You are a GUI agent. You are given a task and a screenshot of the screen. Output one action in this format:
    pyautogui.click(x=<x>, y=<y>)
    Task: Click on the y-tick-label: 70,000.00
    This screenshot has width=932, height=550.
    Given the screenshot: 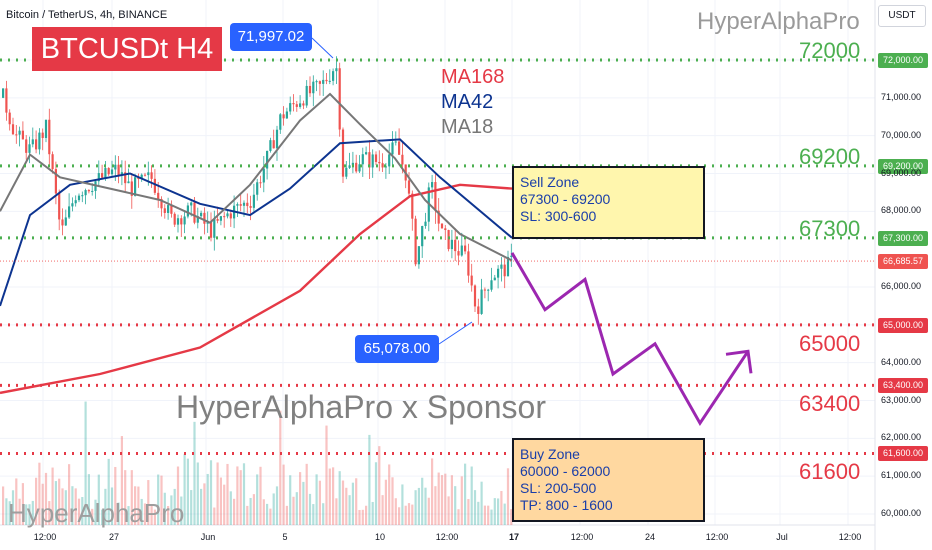 What is the action you would take?
    pyautogui.click(x=901, y=134)
    